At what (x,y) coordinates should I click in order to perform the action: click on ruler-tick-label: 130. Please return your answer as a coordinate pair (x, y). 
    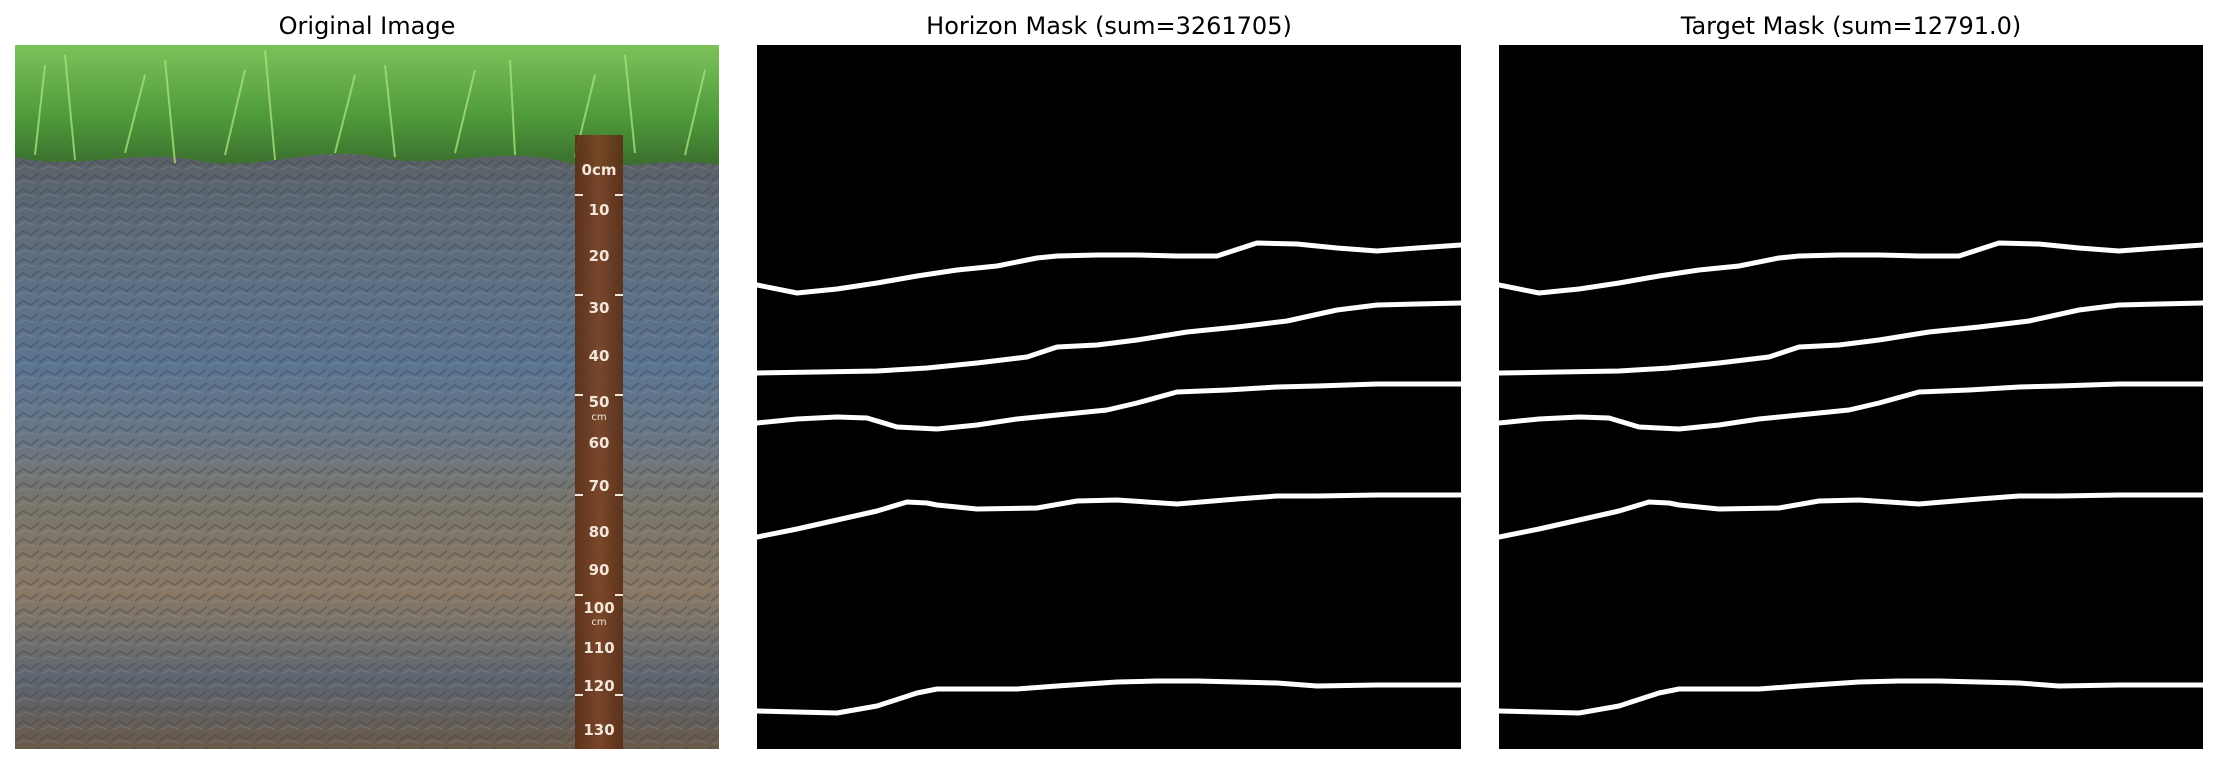
    Looking at the image, I should click on (598, 730).